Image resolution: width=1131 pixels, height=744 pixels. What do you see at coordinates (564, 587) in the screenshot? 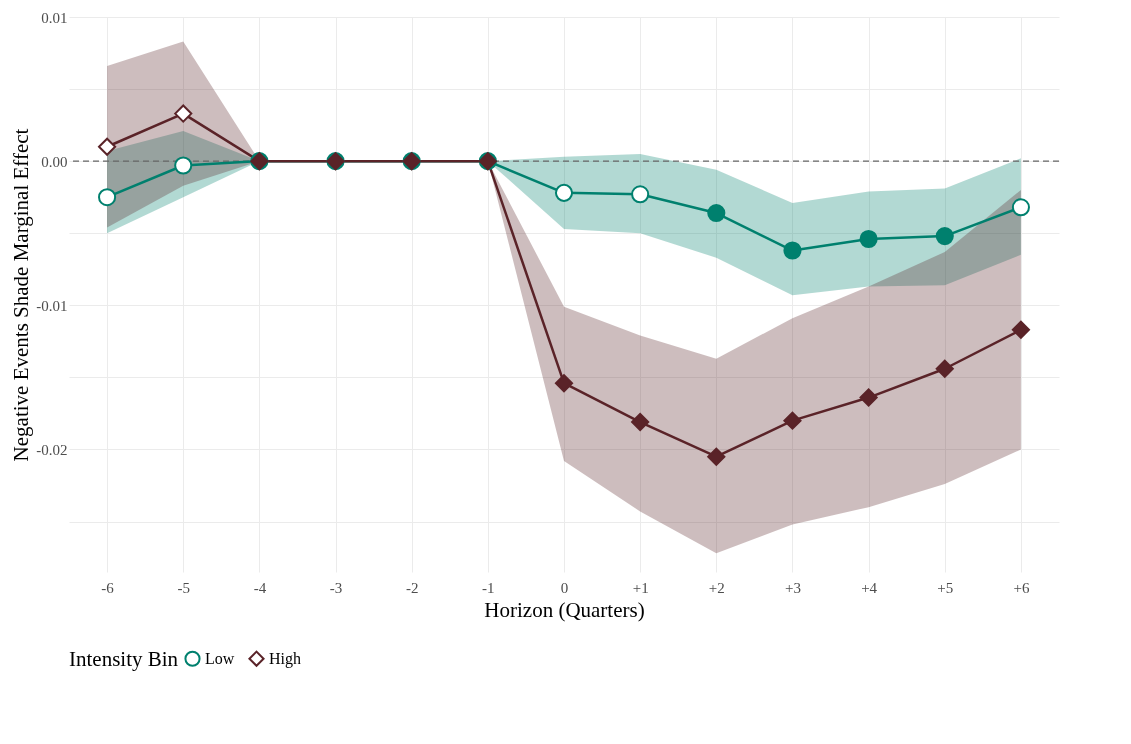
I see `x-tick-label: 0` at bounding box center [564, 587].